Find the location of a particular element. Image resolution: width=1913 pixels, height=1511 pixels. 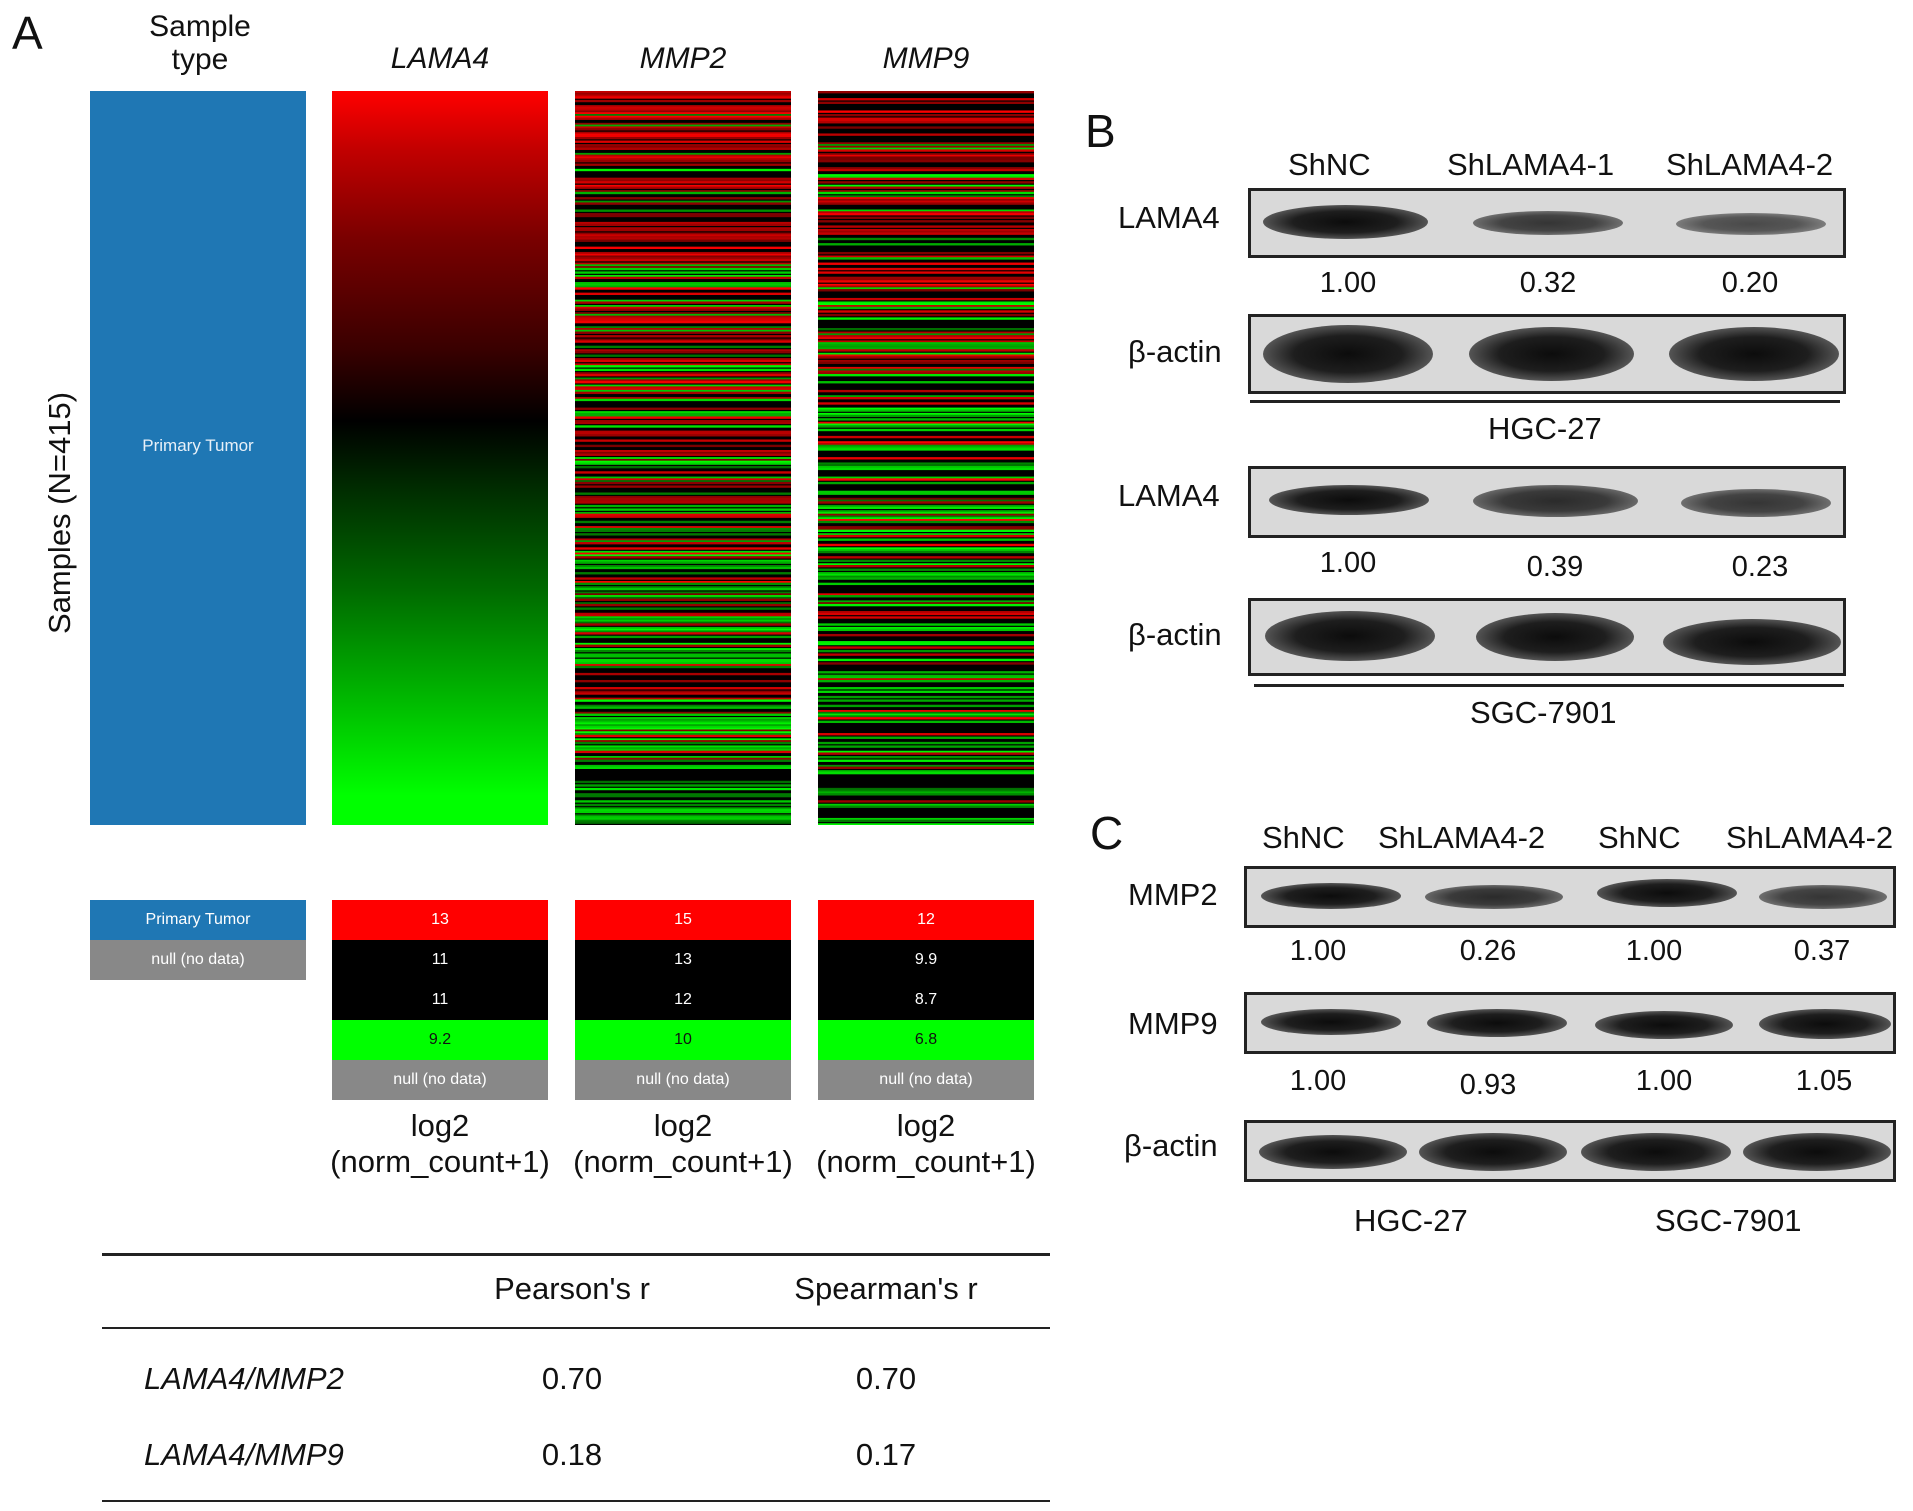

lama4-unit-label: log2 (norm_count+1) is located at coordinates (440, 1143).